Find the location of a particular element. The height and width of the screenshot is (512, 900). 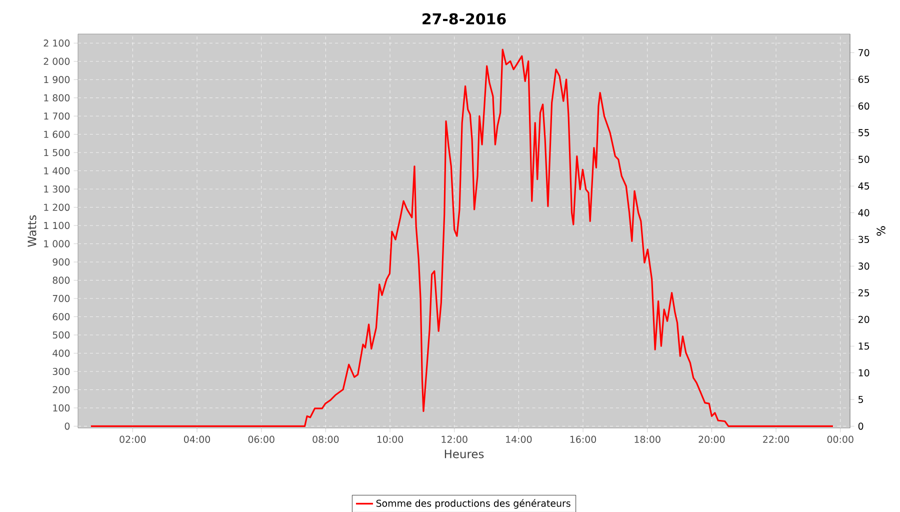

y2-tick-label: 20 is located at coordinates (864, 319).